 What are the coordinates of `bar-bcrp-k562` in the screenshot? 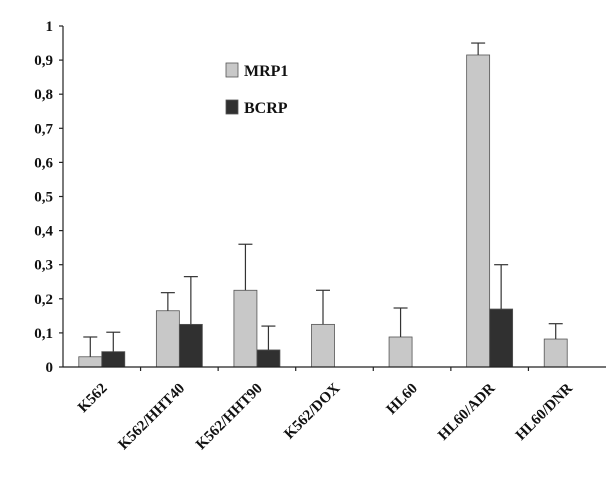 It's located at (113, 359).